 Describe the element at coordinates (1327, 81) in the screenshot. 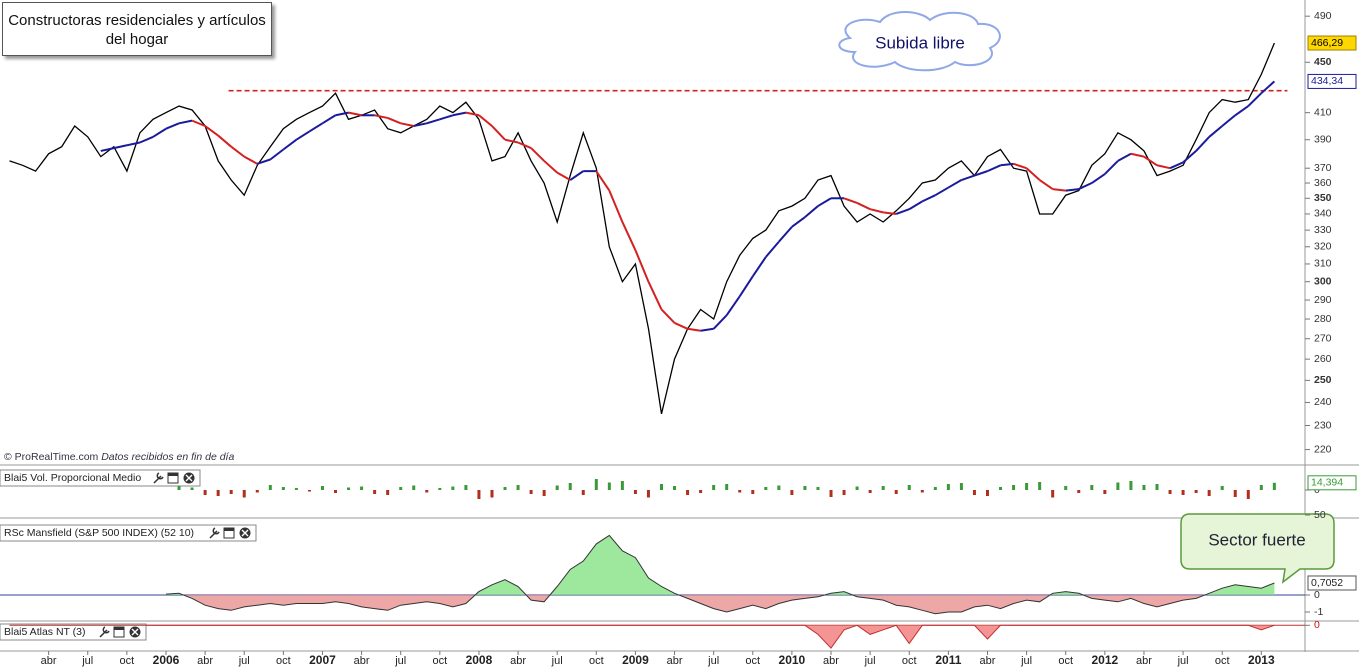

I see `last-ma-label: 434,34` at that location.